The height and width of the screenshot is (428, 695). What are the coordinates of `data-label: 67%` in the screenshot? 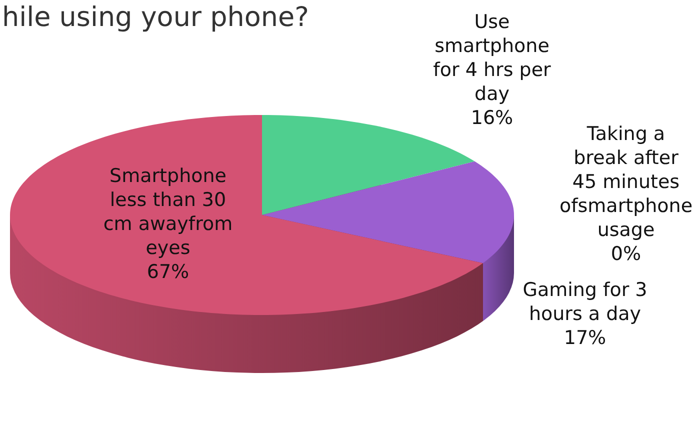 It's located at (168, 272).